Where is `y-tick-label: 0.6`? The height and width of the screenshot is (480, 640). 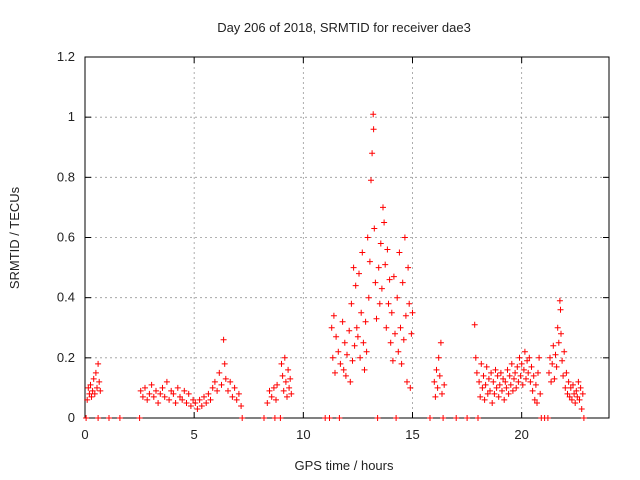 y-tick-label: 0.6 is located at coordinates (66, 237).